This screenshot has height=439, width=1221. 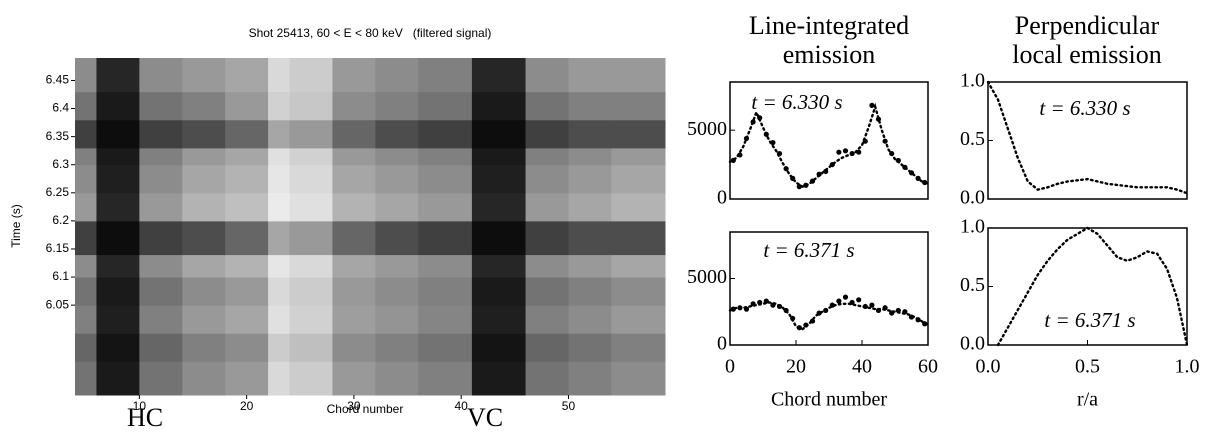 I want to click on y-axis-label: Time (s), so click(x=16, y=226).